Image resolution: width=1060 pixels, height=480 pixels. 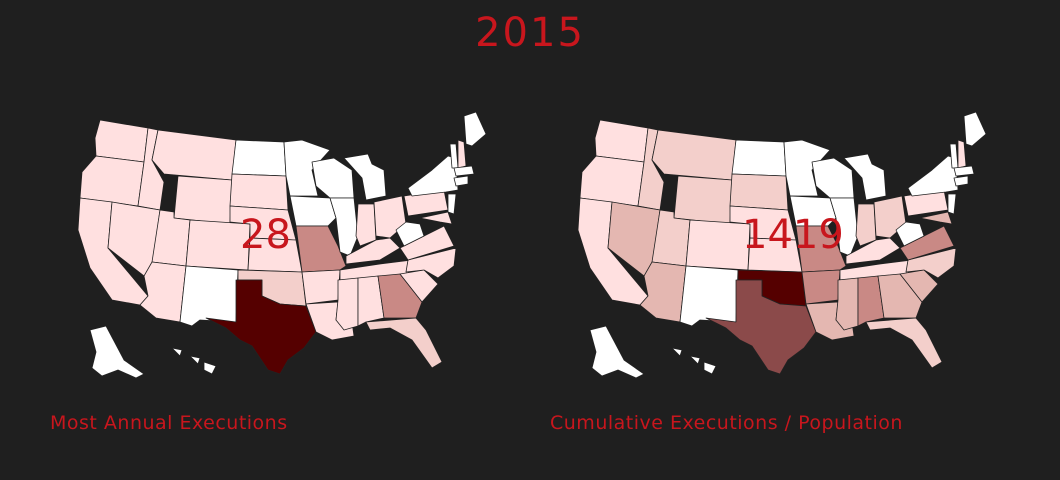 I want to click on caption-left: Most Annual Executions, so click(x=169, y=423).